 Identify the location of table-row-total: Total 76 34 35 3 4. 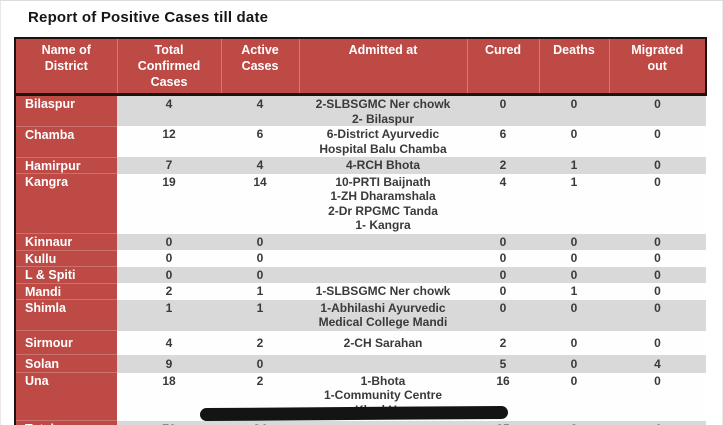
(360, 422).